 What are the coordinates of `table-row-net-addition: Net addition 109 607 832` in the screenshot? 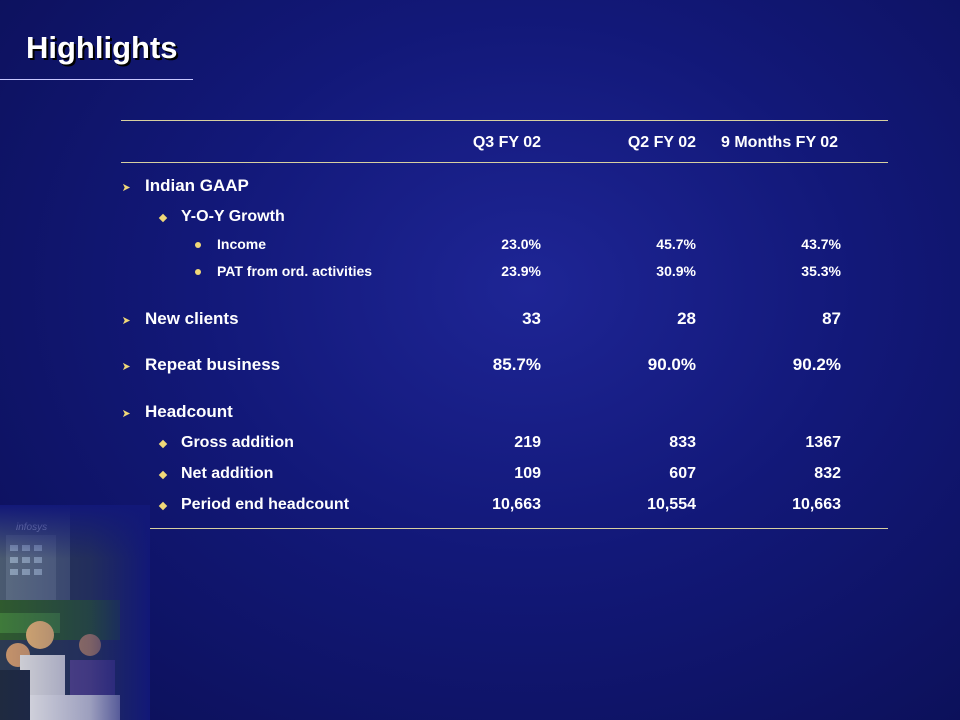 It's located at (480, 475).